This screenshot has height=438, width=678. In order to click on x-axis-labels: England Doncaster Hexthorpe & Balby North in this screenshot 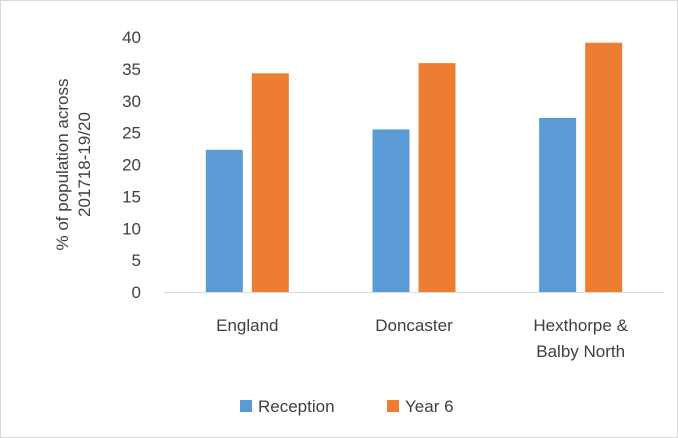, I will do `click(422, 338)`.